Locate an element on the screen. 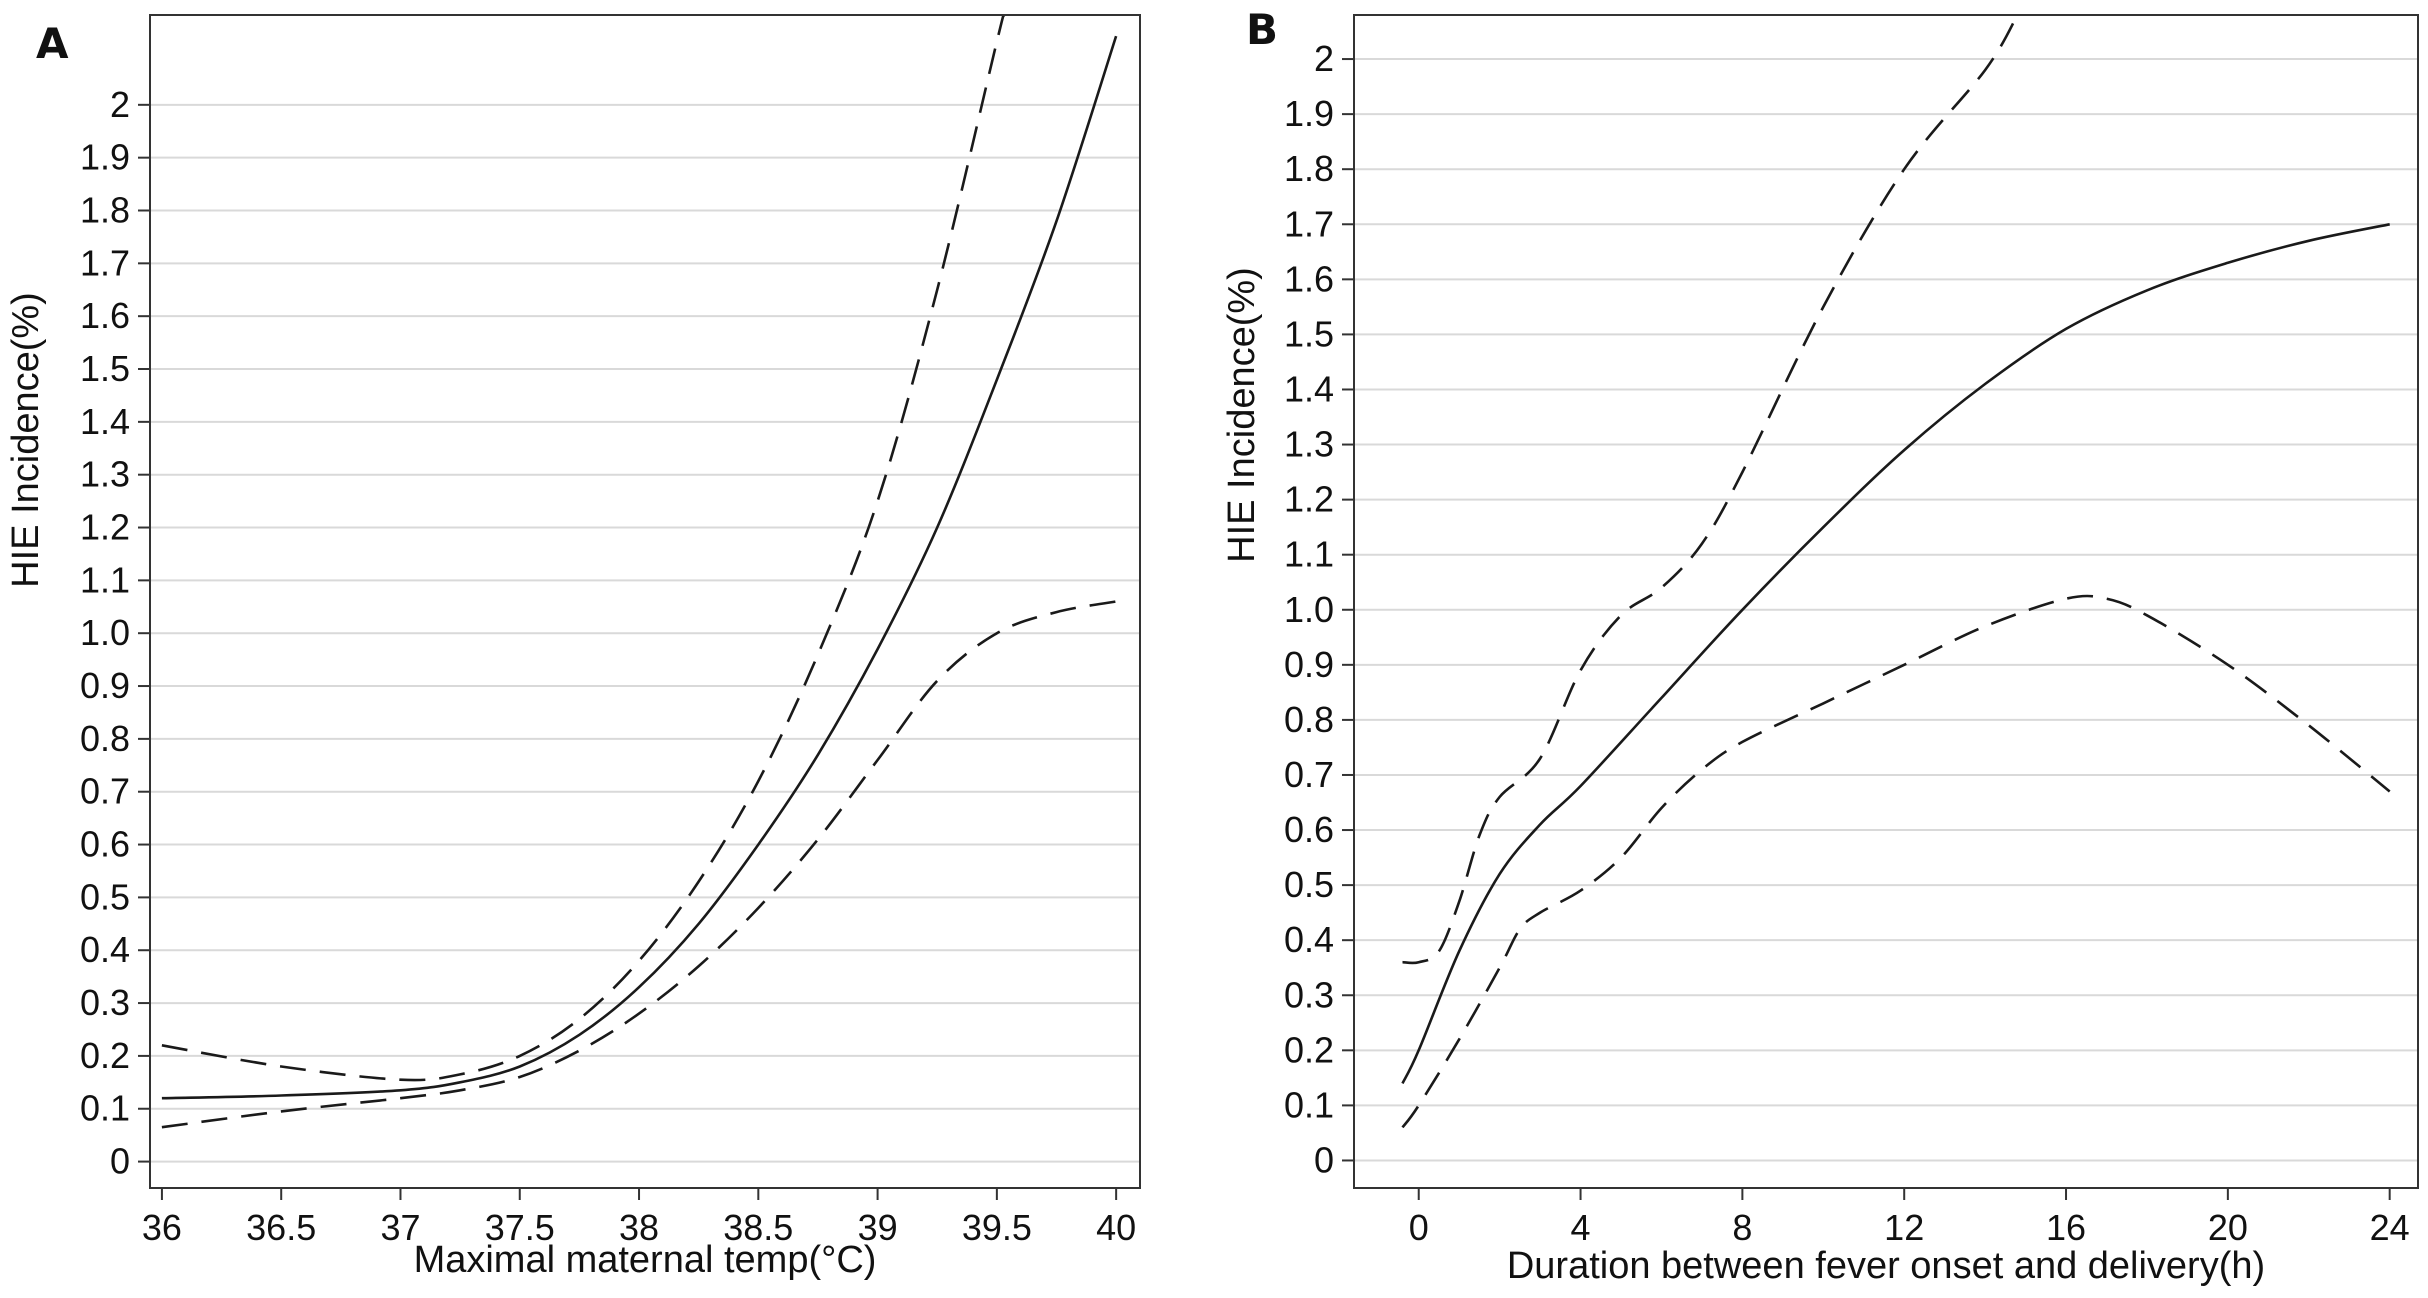  x-tick-label: 16 is located at coordinates (2066, 1227).